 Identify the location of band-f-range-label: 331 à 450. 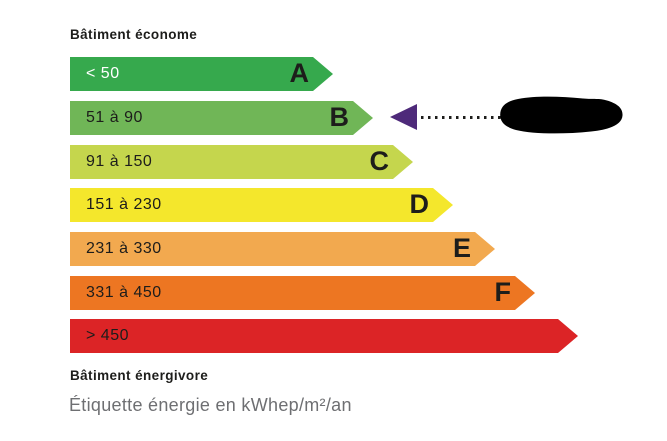
(124, 292).